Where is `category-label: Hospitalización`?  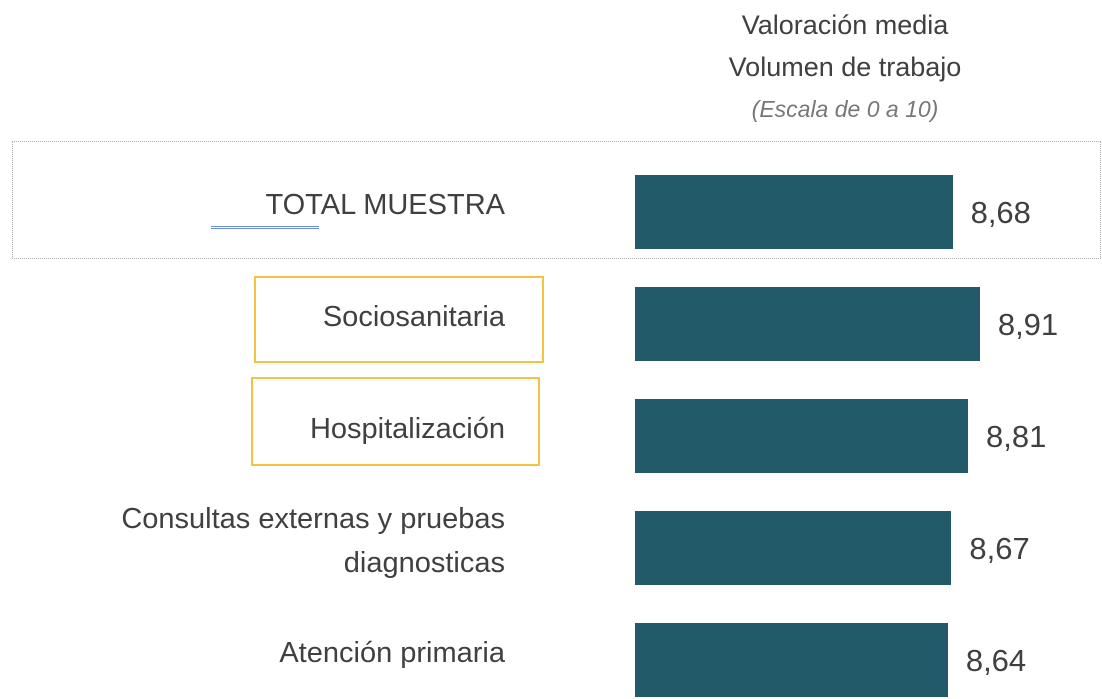
category-label: Hospitalización is located at coordinates (407, 429).